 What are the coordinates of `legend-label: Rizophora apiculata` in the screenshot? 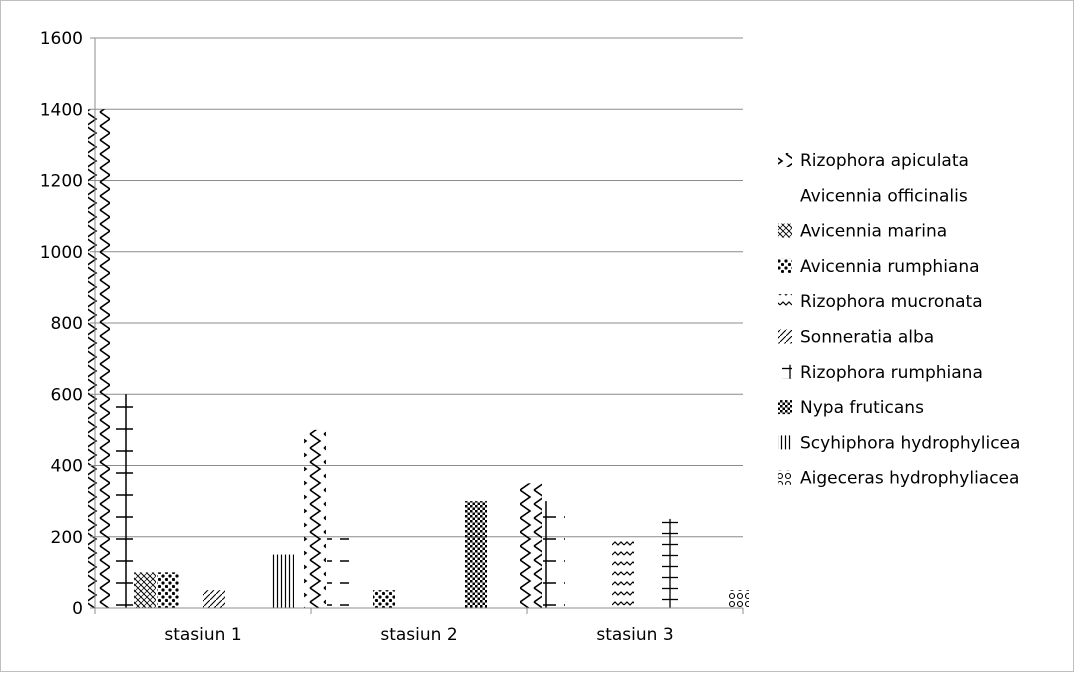 It's located at (884, 161).